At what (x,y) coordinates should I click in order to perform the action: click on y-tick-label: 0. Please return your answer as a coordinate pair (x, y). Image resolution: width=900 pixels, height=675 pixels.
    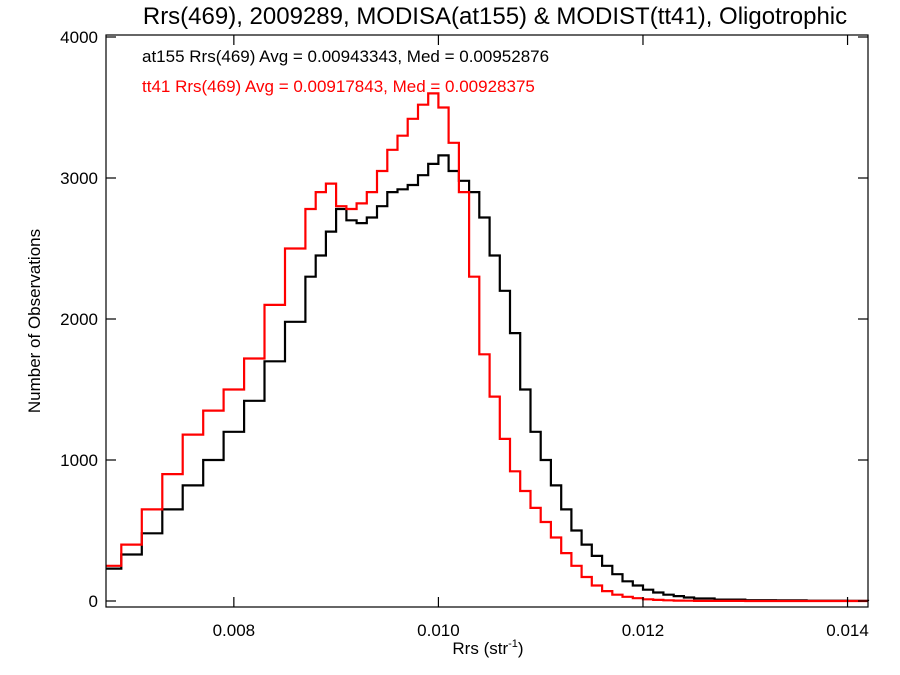
    Looking at the image, I should click on (93, 601).